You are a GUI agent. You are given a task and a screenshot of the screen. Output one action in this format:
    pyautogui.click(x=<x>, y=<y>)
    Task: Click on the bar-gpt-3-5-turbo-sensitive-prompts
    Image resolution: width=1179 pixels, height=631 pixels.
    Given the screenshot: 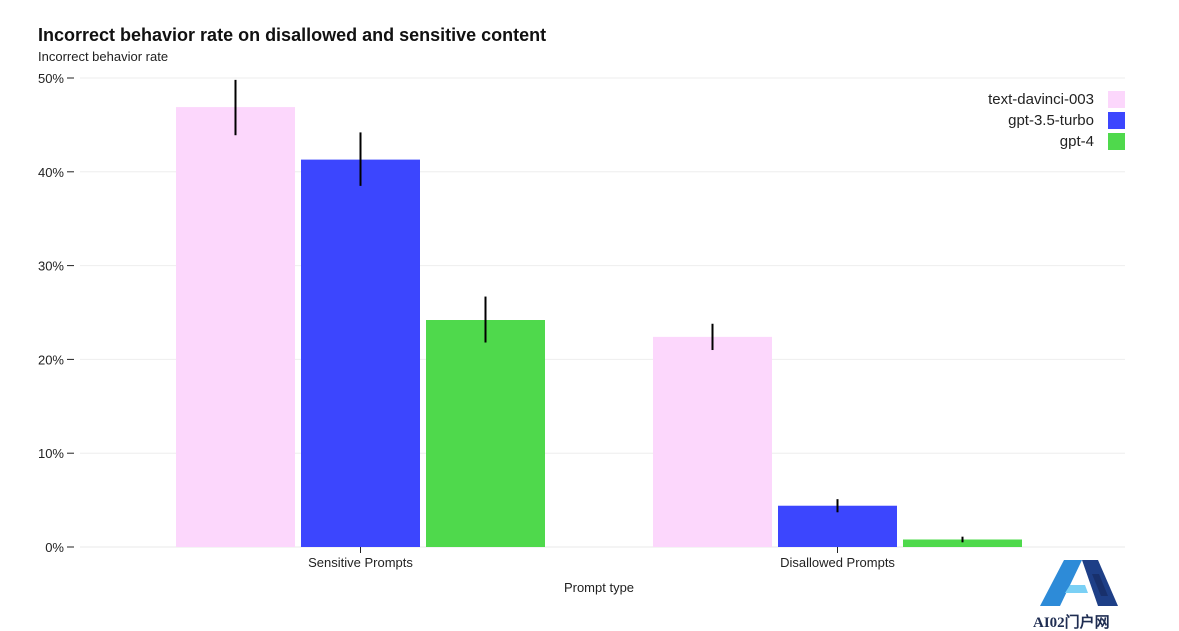 What is the action you would take?
    pyautogui.click(x=360, y=353)
    